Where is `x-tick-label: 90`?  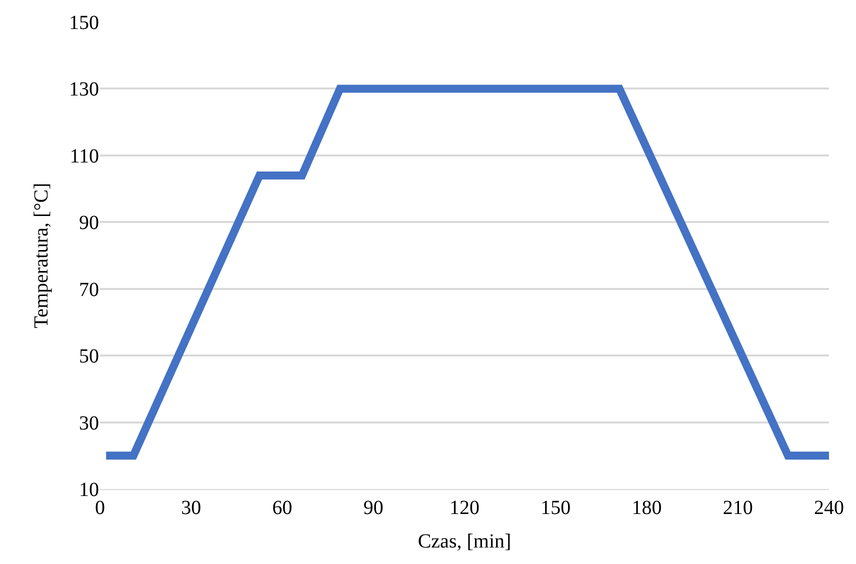 x-tick-label: 90 is located at coordinates (373, 508).